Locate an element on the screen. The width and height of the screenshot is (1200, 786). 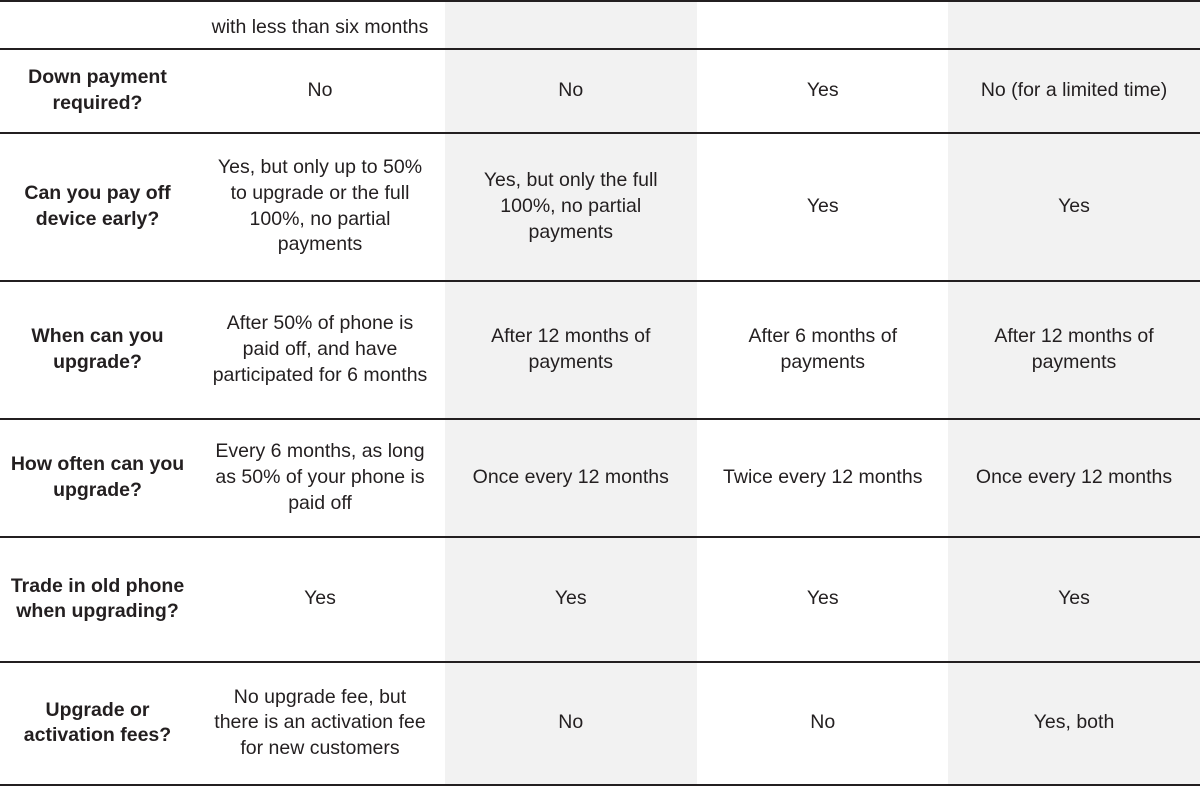
row-label-fees: Upgrade or activation fees? is located at coordinates (97, 723).